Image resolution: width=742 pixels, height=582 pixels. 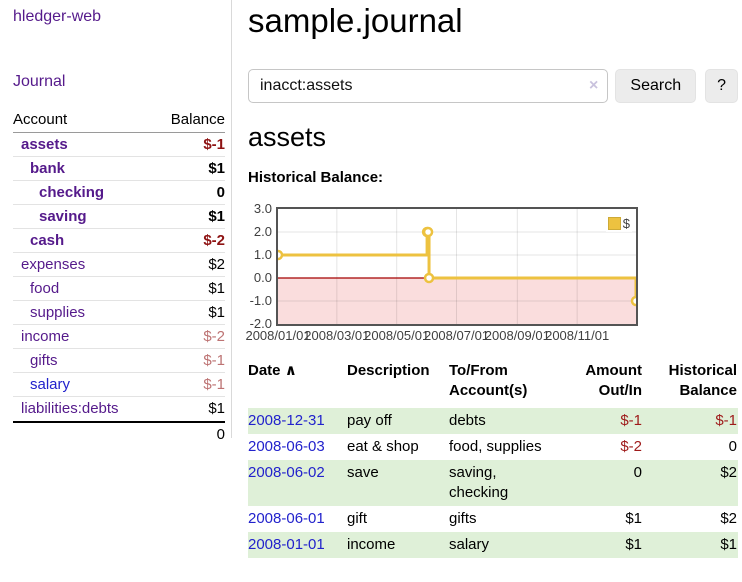 I want to click on sidebar-account-row: checking 0, so click(x=119, y=192).